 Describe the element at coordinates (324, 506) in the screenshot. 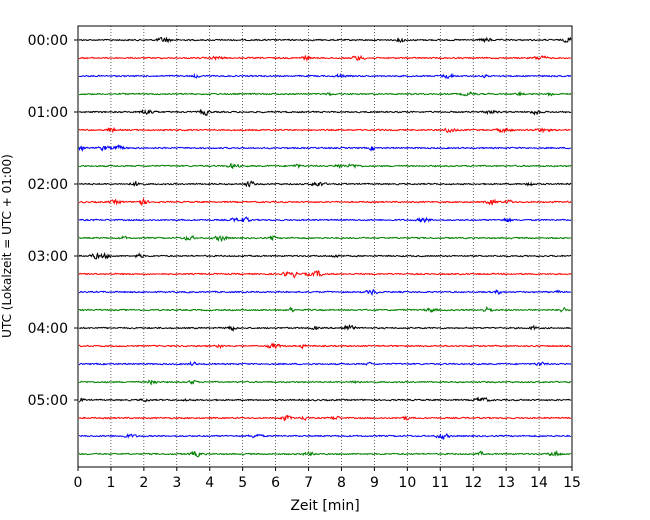

I see `x-axis-label: Zeit [min]` at that location.